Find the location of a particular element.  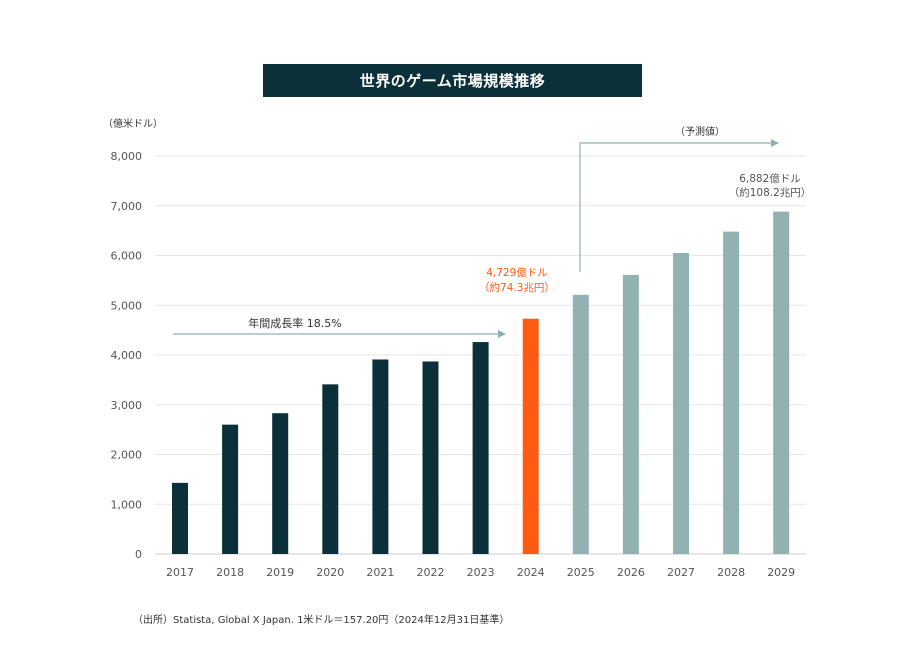

y-tick-label: 2,000 is located at coordinates (127, 455).